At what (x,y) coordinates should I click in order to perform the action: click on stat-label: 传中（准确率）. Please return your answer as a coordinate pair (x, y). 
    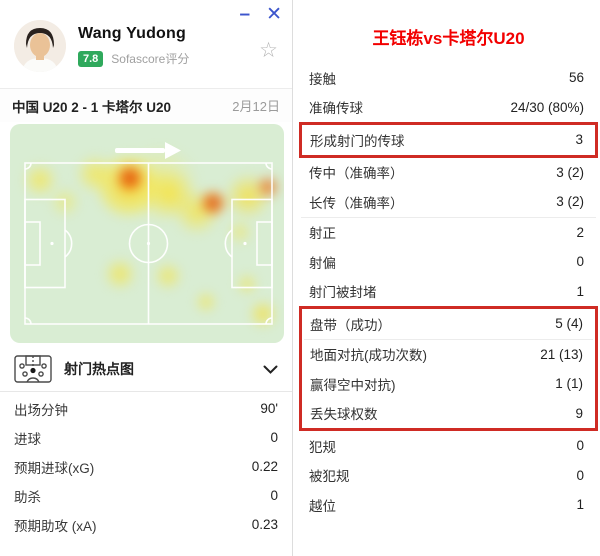
    Looking at the image, I should click on (356, 174).